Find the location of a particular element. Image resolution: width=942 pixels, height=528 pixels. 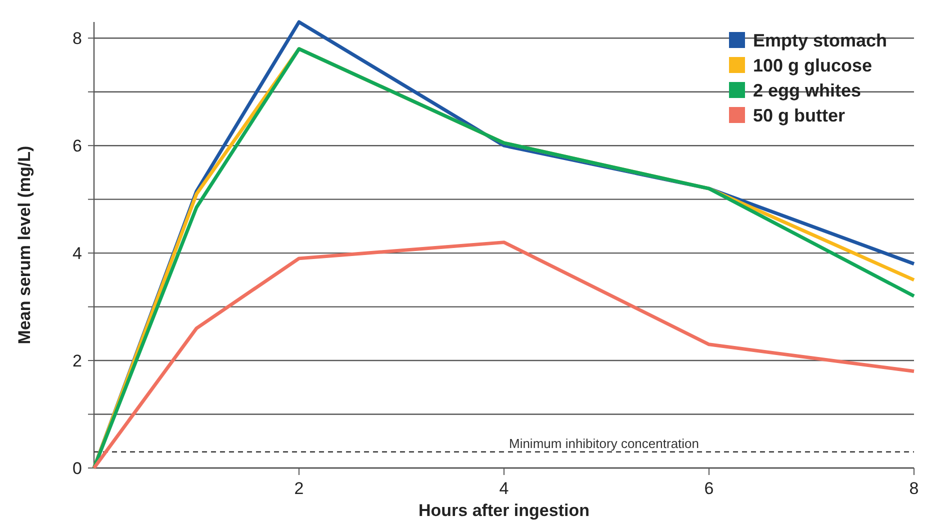

y-tick-label: 0 is located at coordinates (77, 468).